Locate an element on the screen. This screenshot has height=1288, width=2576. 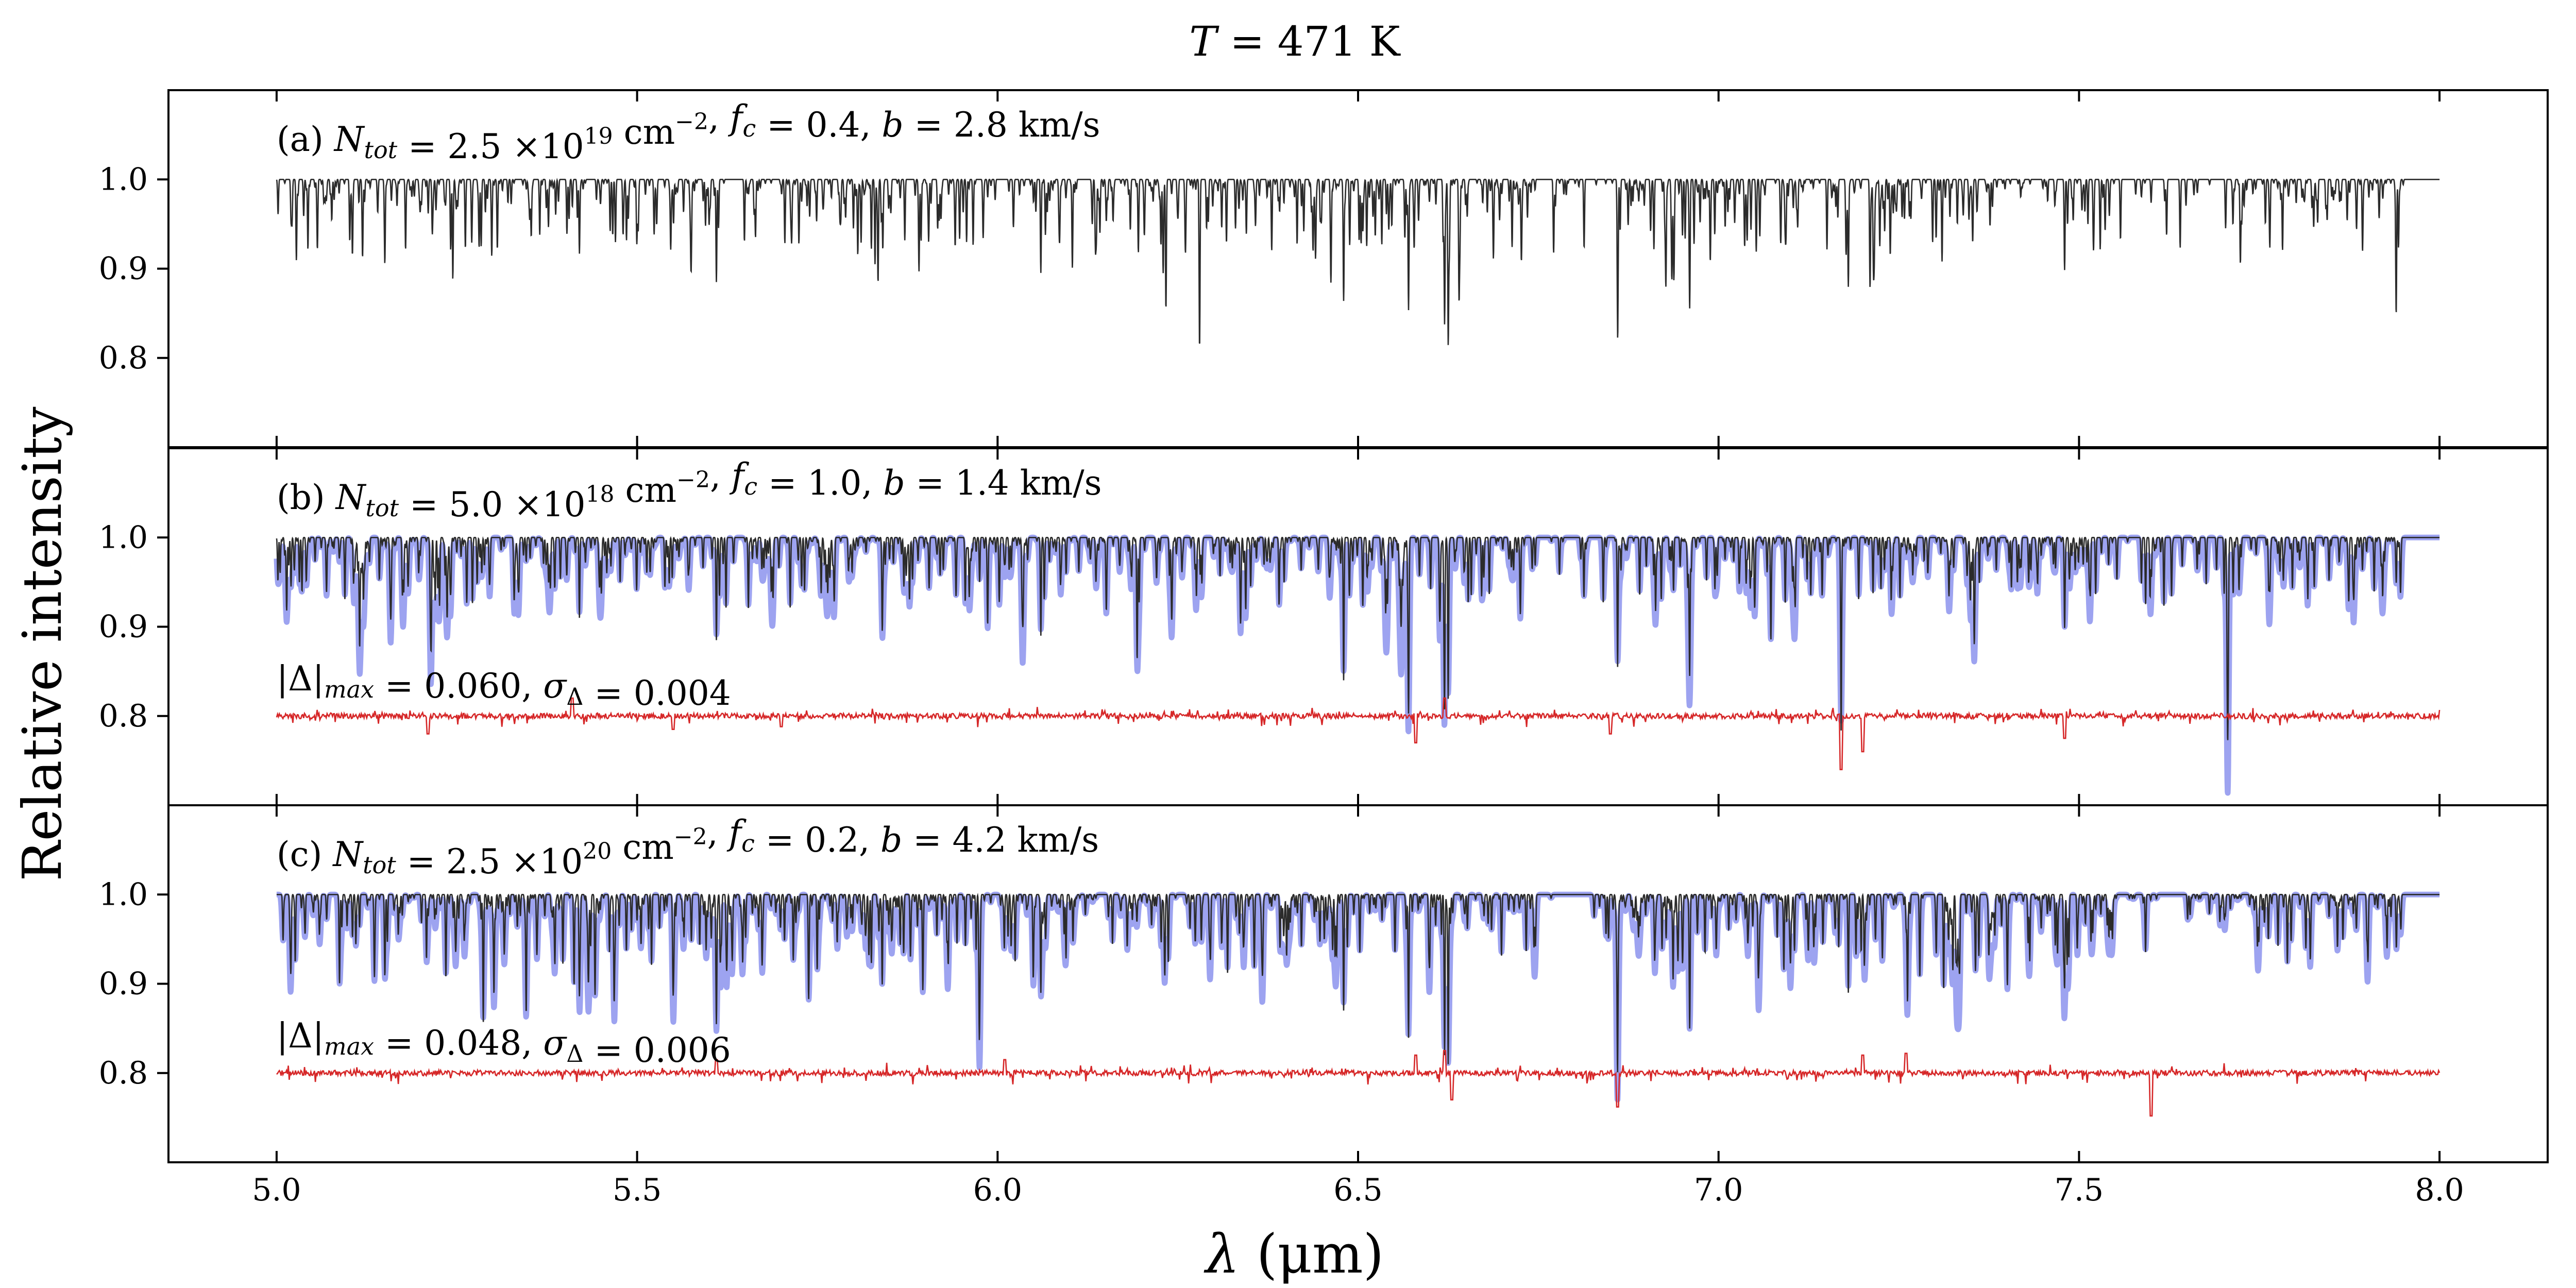
y-tick-label-a-0: 0.8 is located at coordinates (124, 358).